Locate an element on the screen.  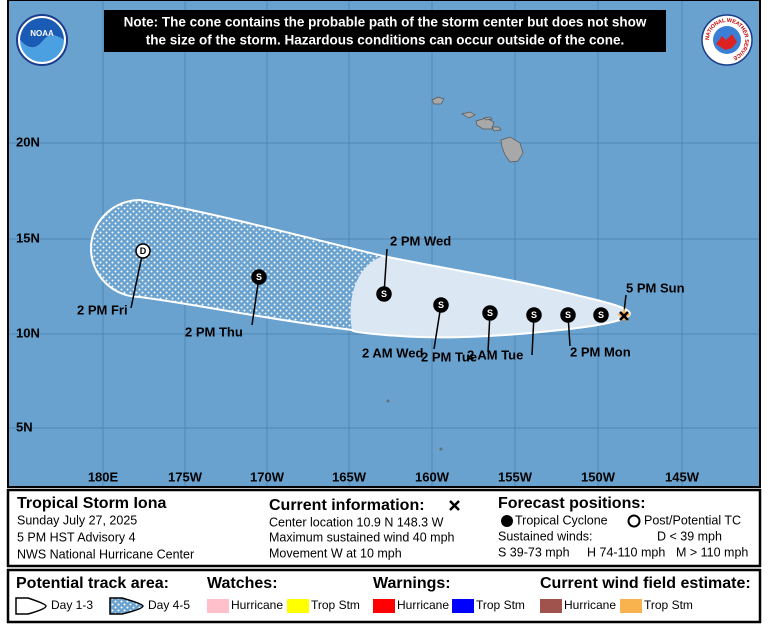
hurricane-wind-label: Hurricane is located at coordinates (590, 605).